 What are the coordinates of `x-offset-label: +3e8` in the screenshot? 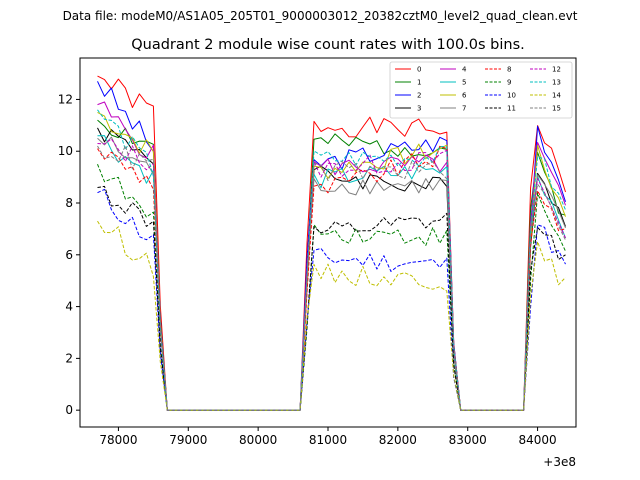 It's located at (559, 462).